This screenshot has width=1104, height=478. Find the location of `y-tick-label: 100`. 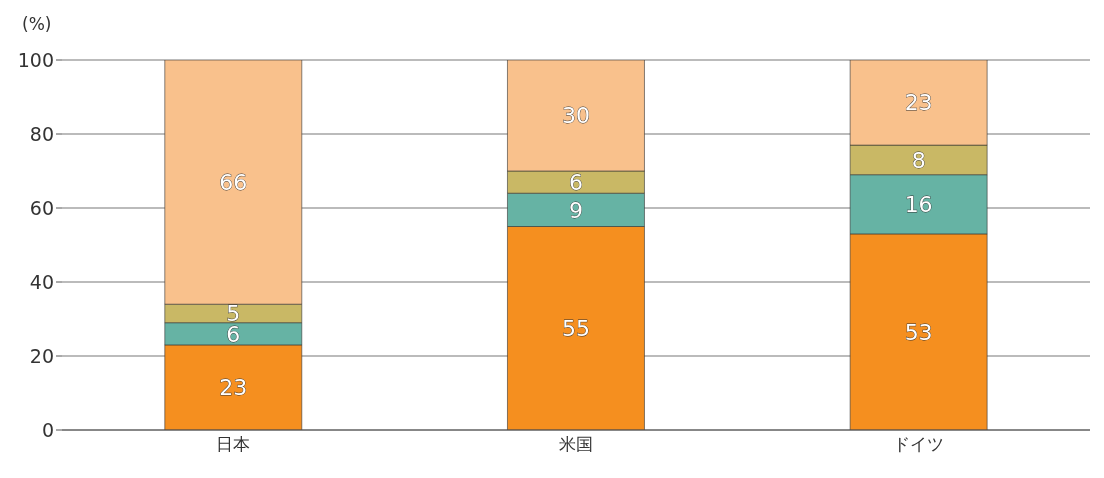

y-tick-label: 100 is located at coordinates (35, 59).